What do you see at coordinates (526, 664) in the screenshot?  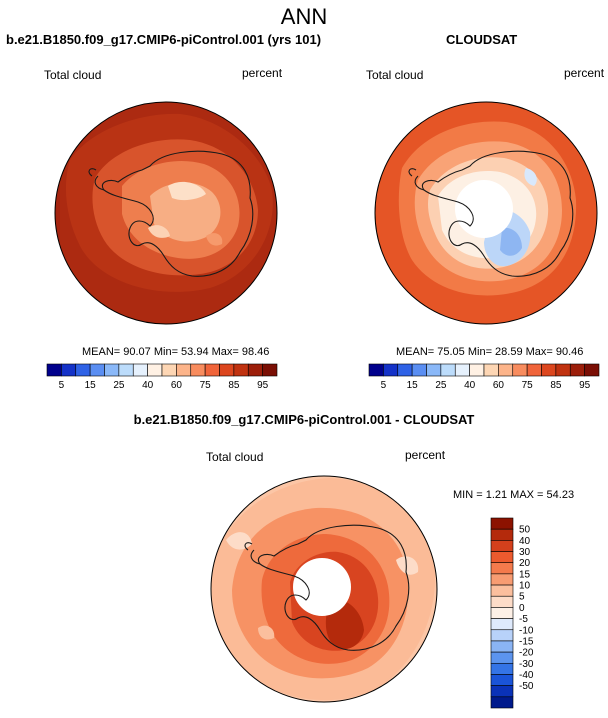 I see `colorbar-tick-label: -30` at bounding box center [526, 664].